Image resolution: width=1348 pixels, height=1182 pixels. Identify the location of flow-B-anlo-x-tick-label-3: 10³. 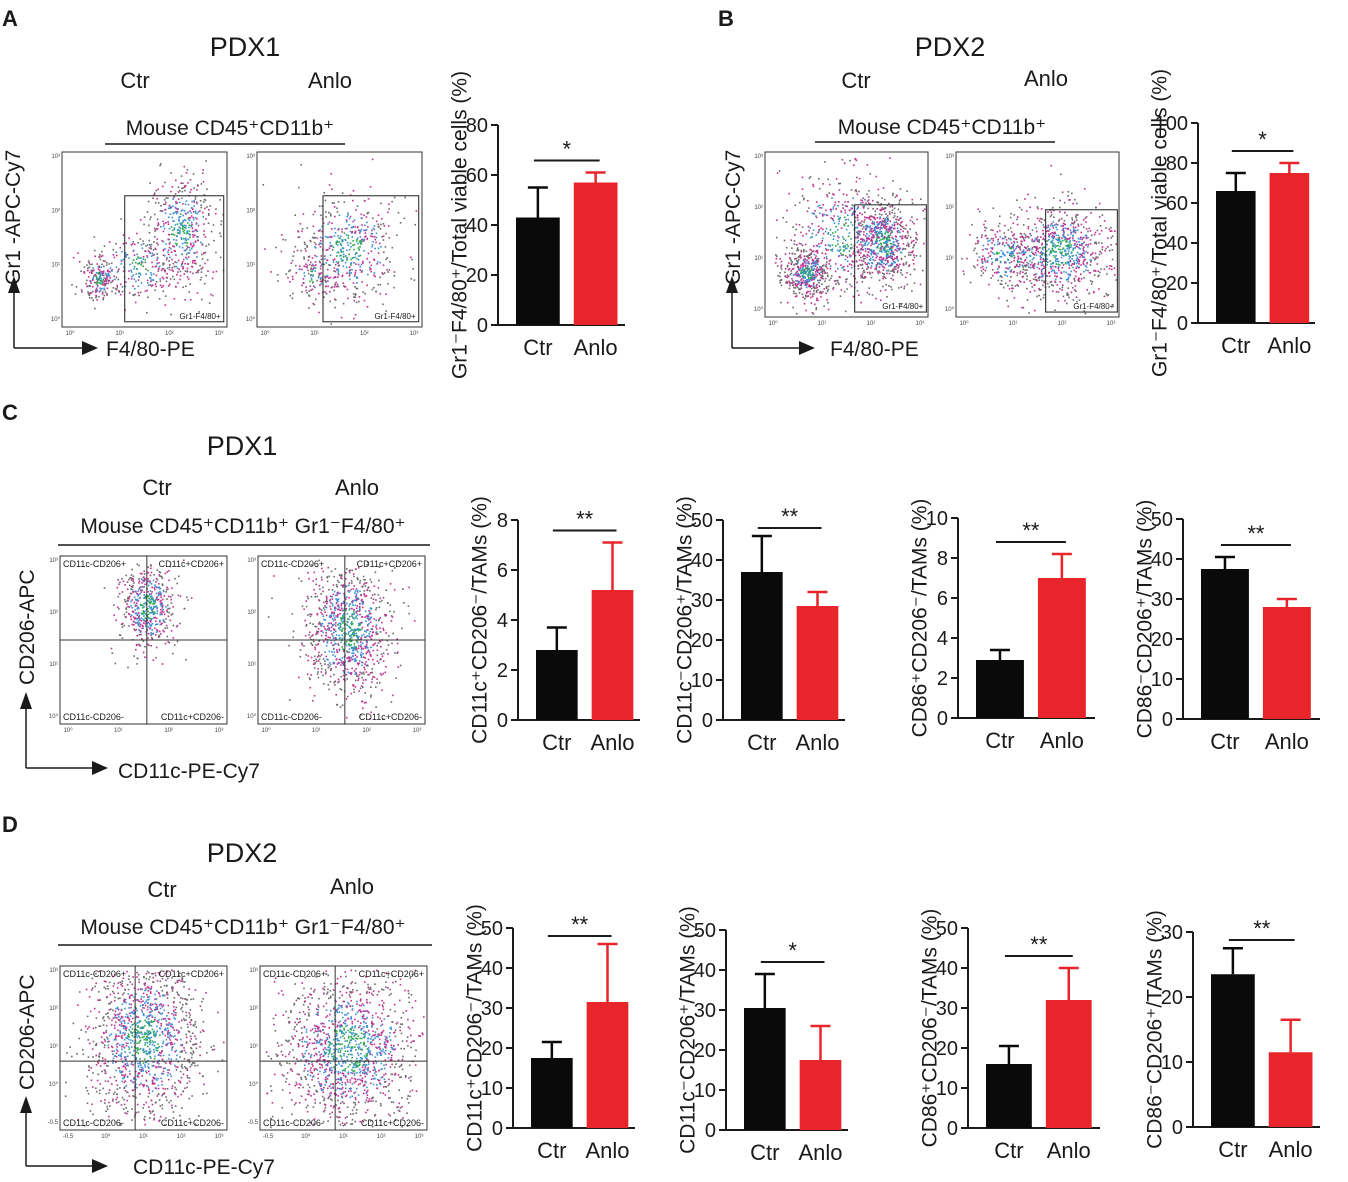
(1111, 324).